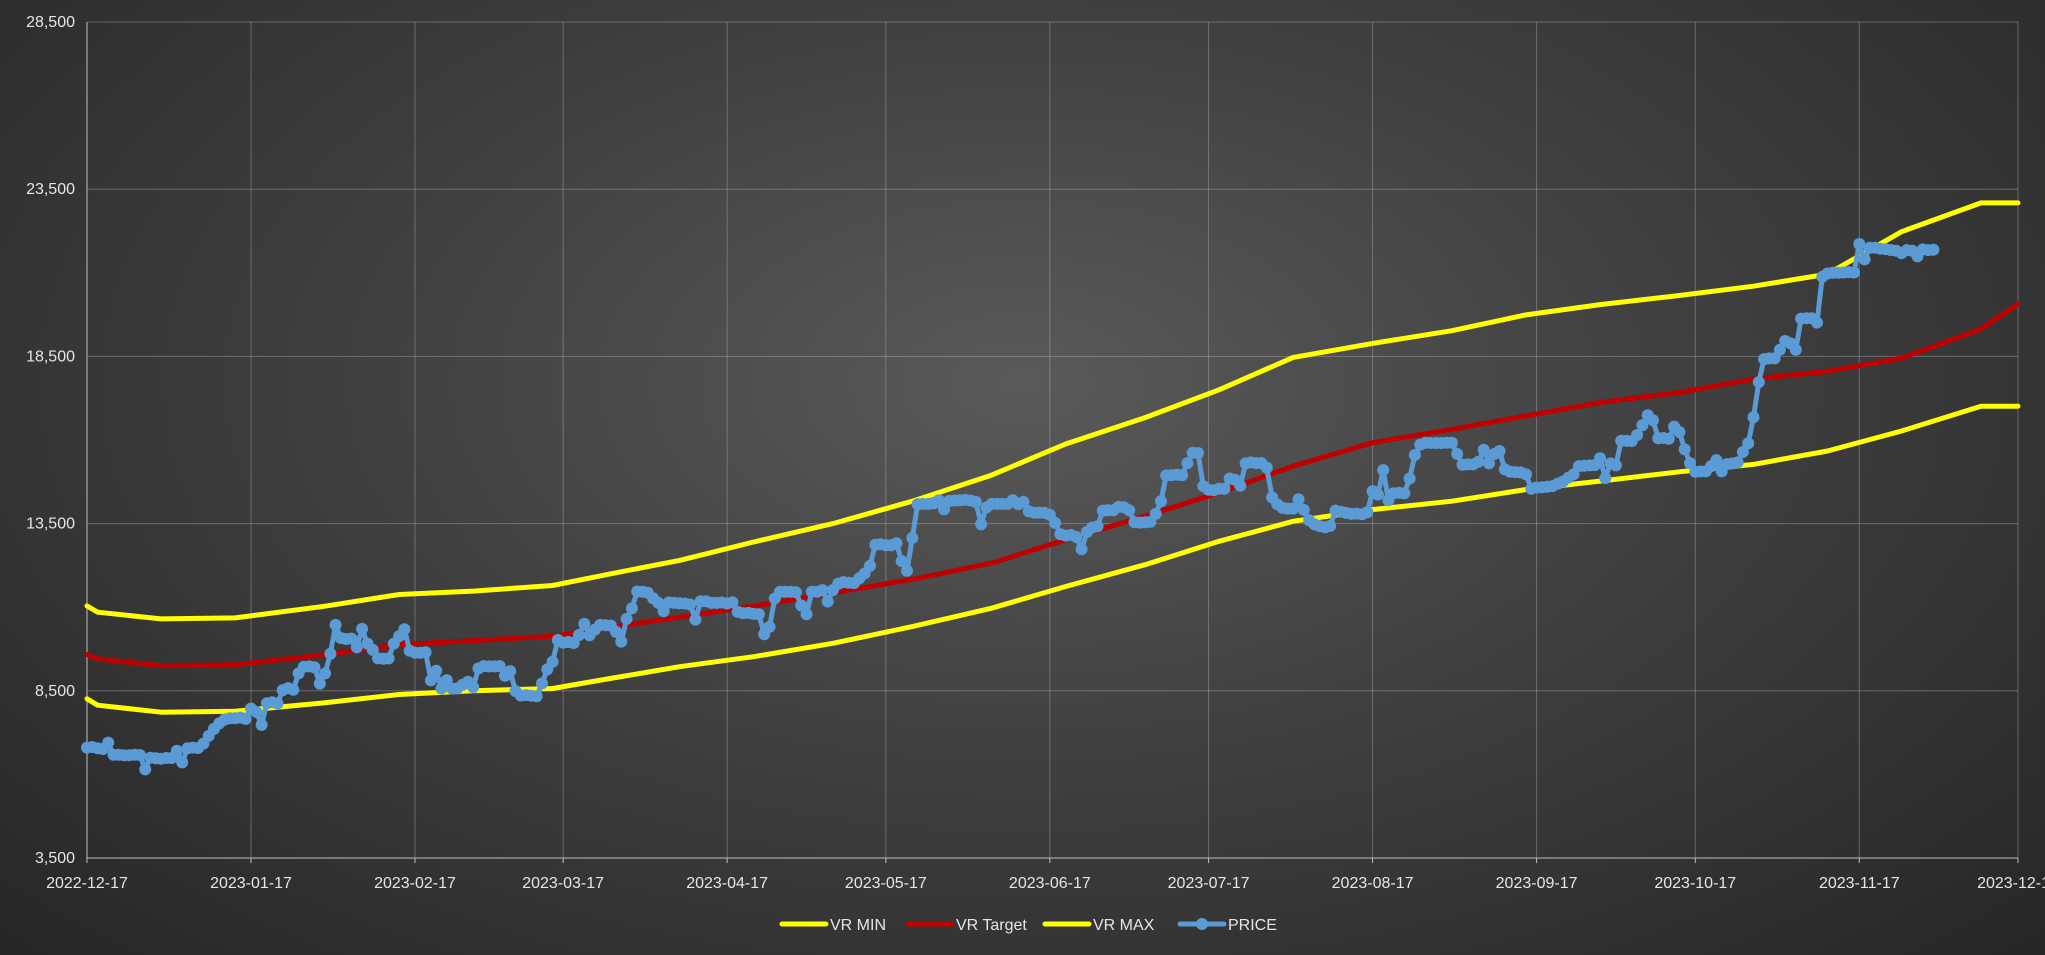  Describe the element at coordinates (2011, 883) in the screenshot. I see `x-tick-label: 2023-12-17` at that location.